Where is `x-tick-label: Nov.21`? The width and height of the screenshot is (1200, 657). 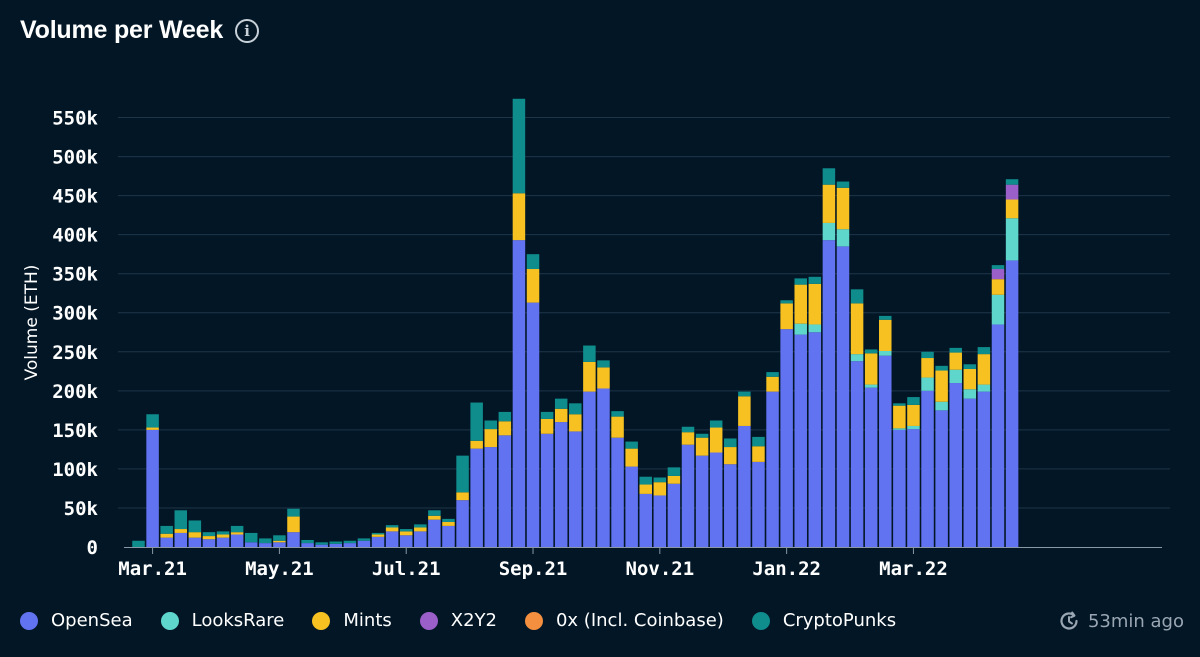 x-tick-label: Nov.21 is located at coordinates (660, 569).